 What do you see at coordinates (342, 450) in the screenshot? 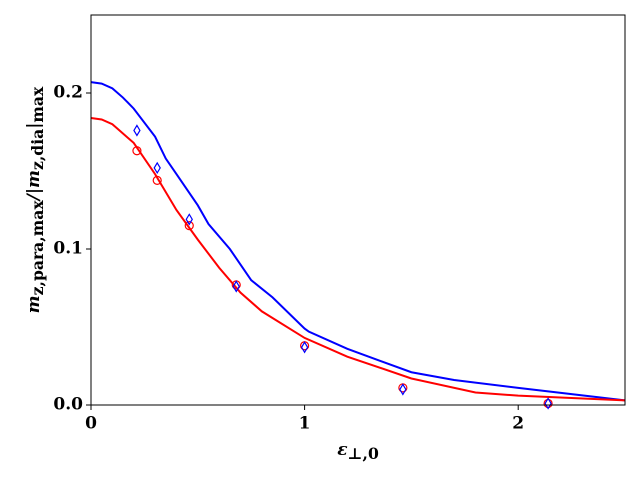
I see `label-part: ε` at bounding box center [342, 450].